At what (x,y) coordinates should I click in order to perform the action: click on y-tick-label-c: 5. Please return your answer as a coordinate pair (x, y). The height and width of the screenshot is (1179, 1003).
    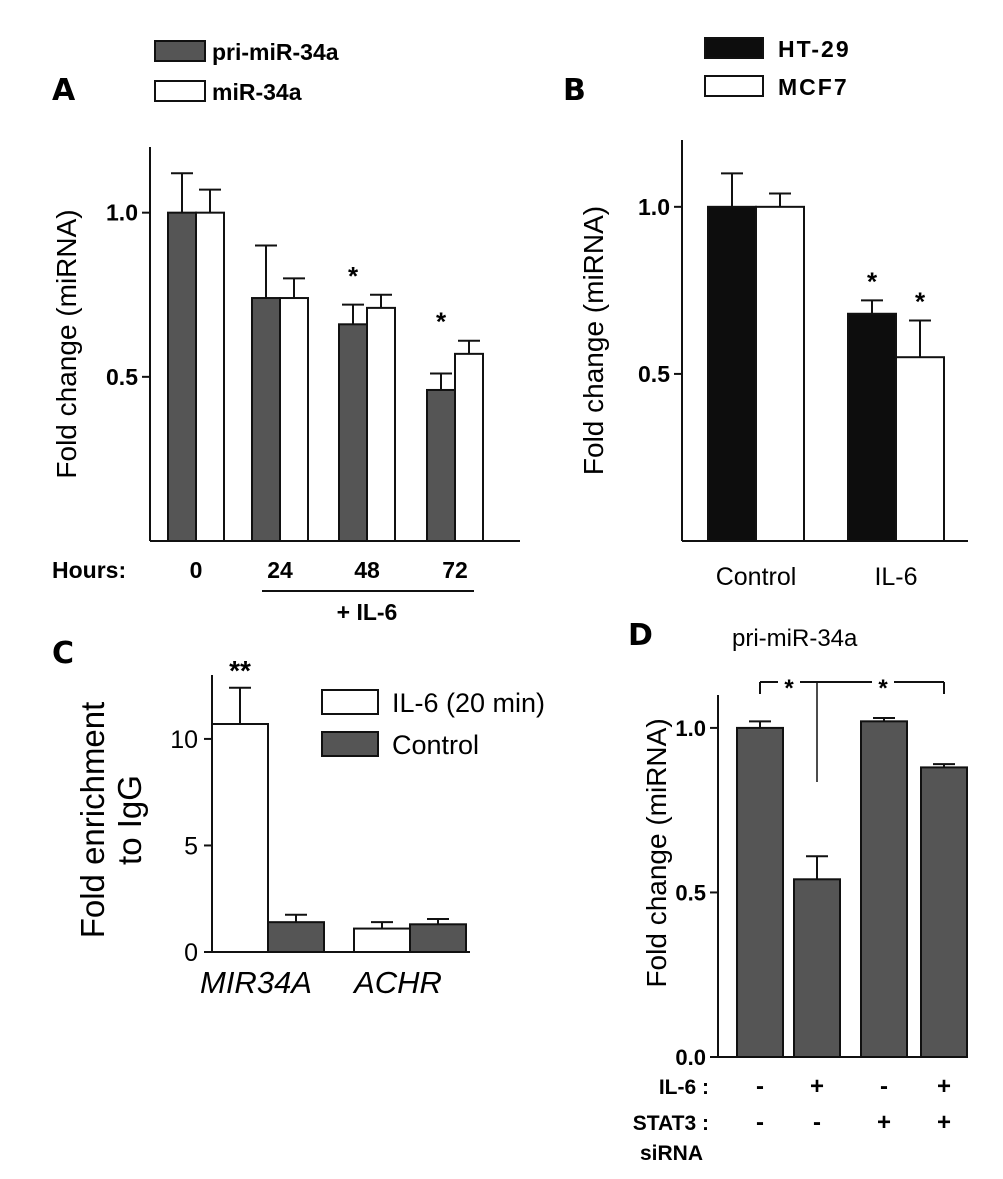
    Looking at the image, I should click on (191, 846).